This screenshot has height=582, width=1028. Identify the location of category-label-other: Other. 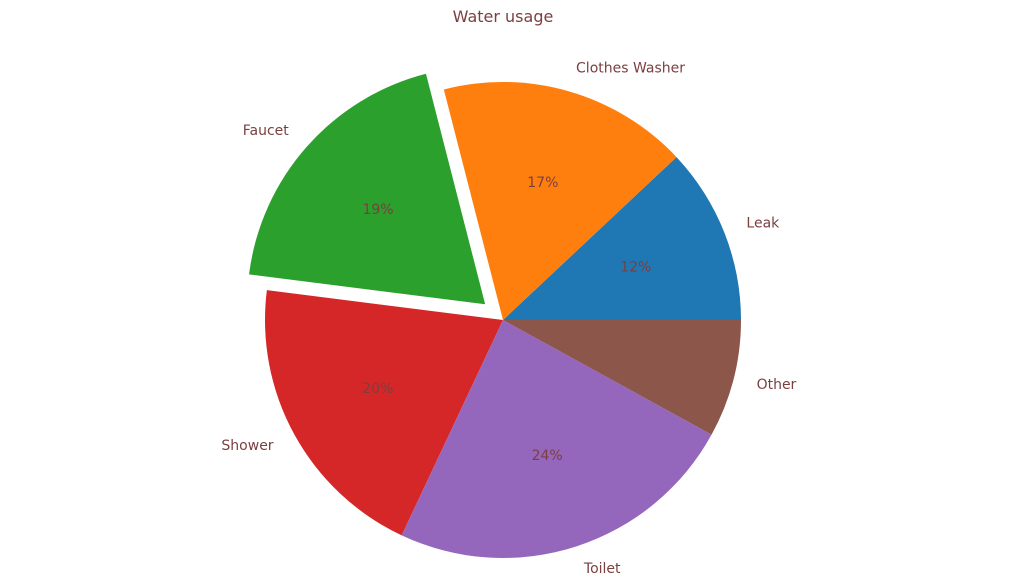
(777, 385).